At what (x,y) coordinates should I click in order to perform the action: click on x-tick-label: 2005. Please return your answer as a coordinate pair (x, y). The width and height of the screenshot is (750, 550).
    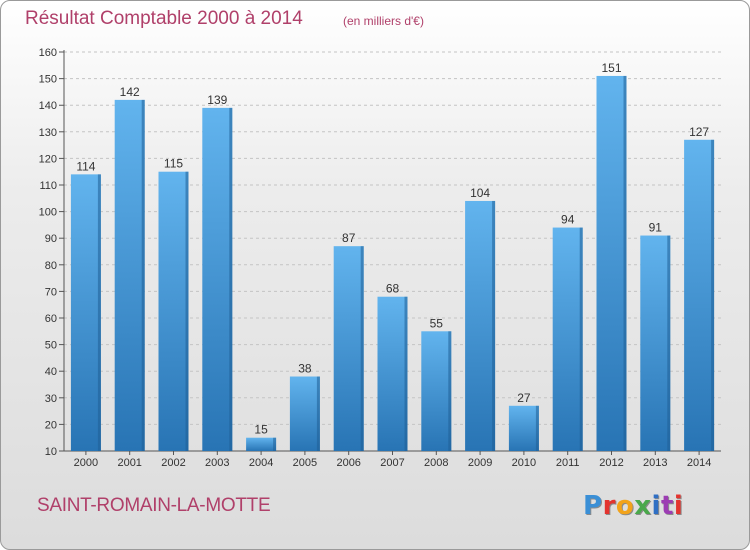
    Looking at the image, I should click on (305, 463).